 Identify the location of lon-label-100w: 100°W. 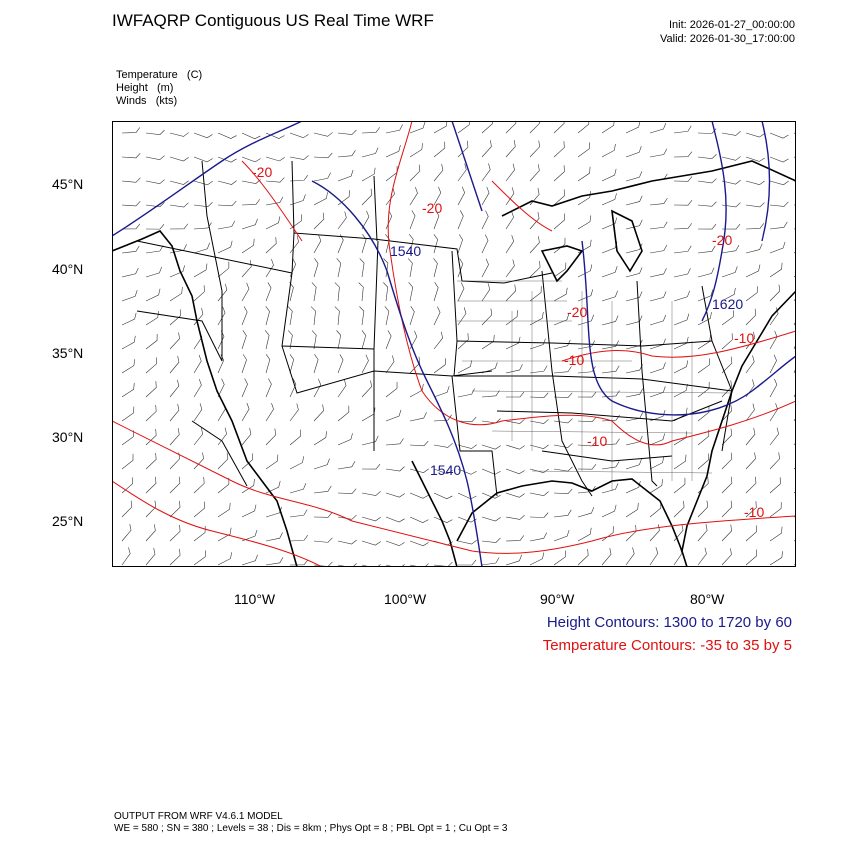
(405, 599).